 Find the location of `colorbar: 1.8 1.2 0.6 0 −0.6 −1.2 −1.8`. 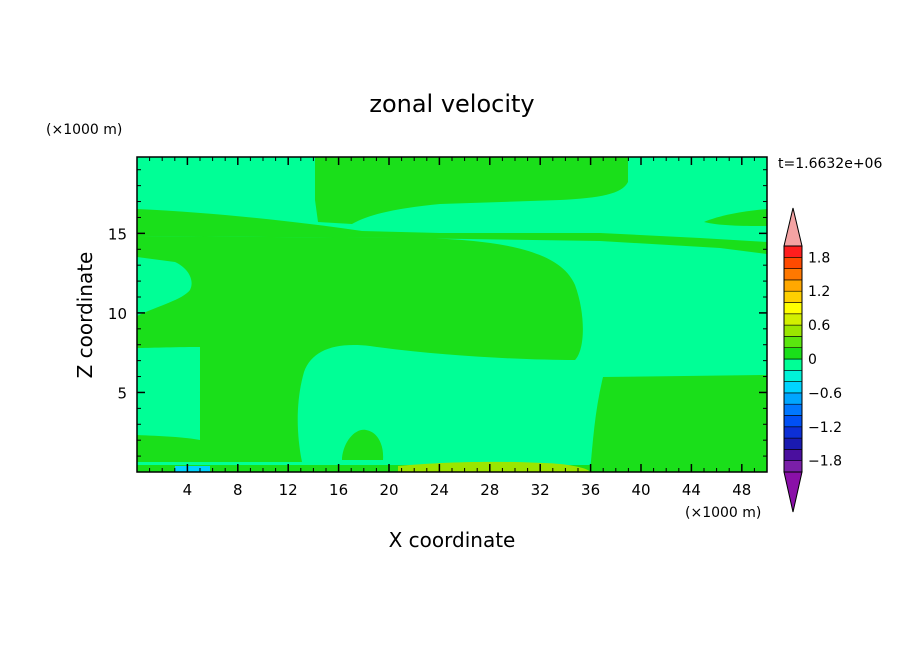

colorbar: 1.8 1.2 0.6 0 −0.6 −1.2 −1.8 is located at coordinates (812, 360).